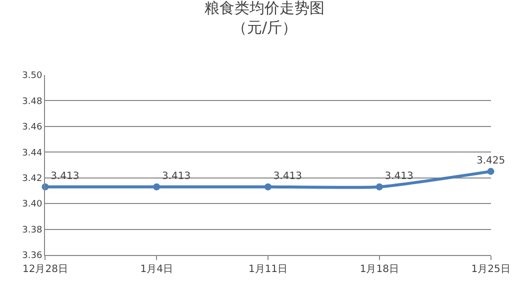  I want to click on x-tick-label: 1月25日, so click(490, 269).